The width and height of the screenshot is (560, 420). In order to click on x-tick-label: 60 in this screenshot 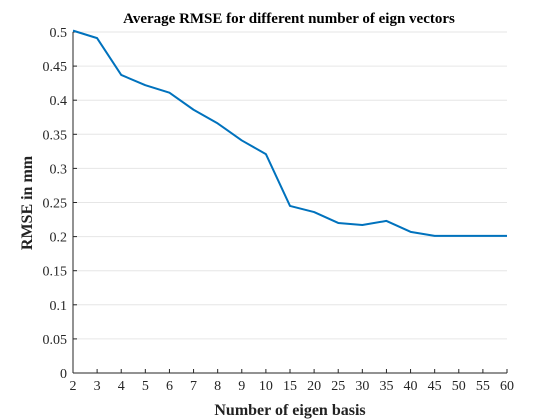, I will do `click(507, 386)`.